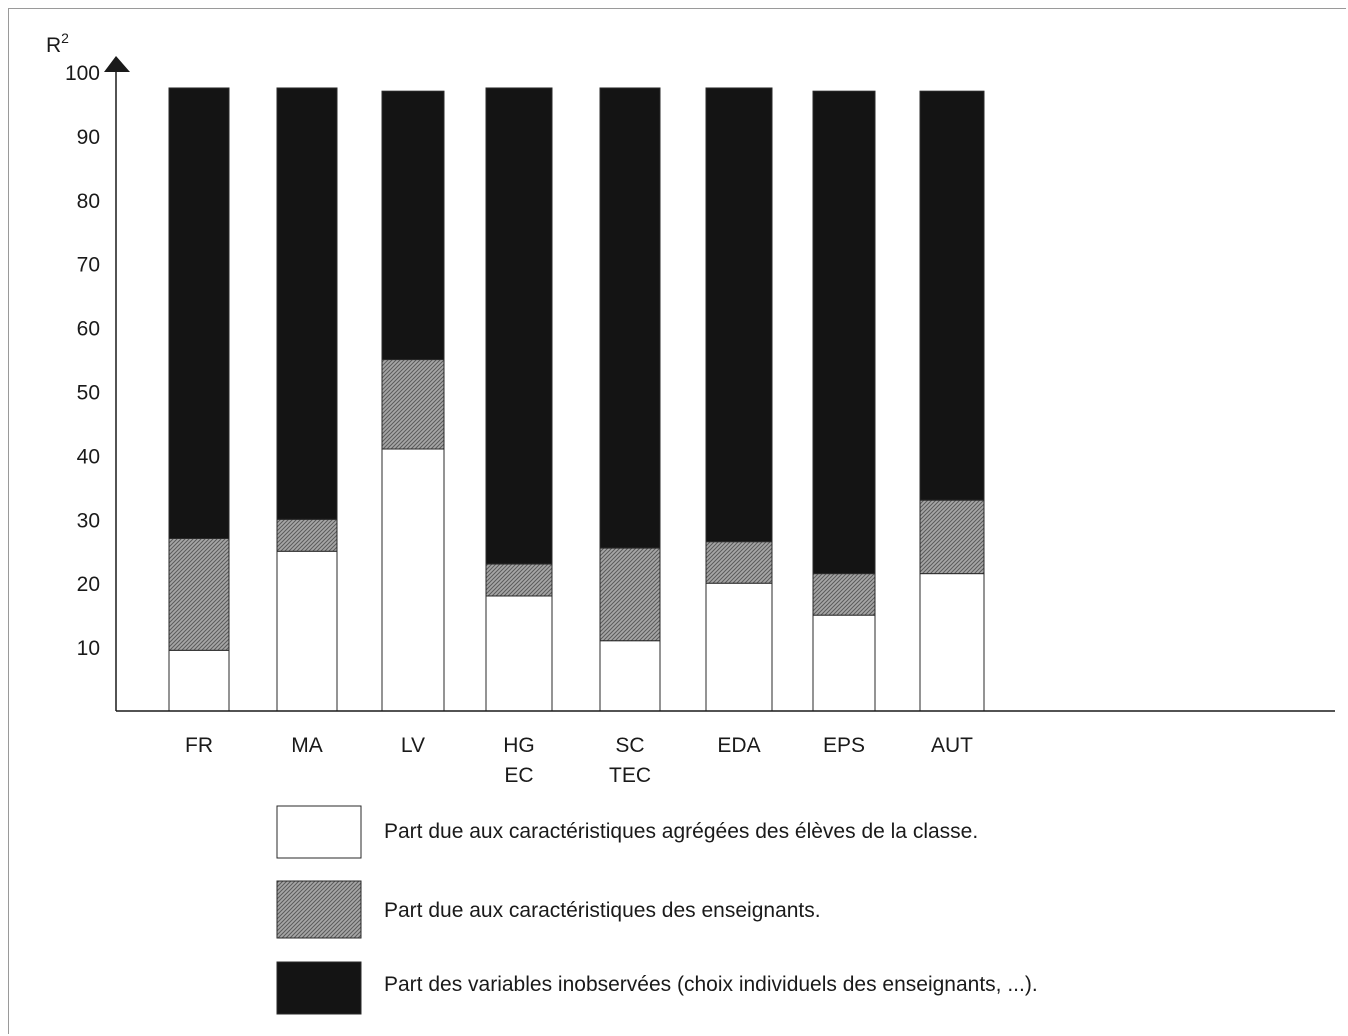 The image size is (1348, 1036). I want to click on x-category-label: HG, so click(519, 745).